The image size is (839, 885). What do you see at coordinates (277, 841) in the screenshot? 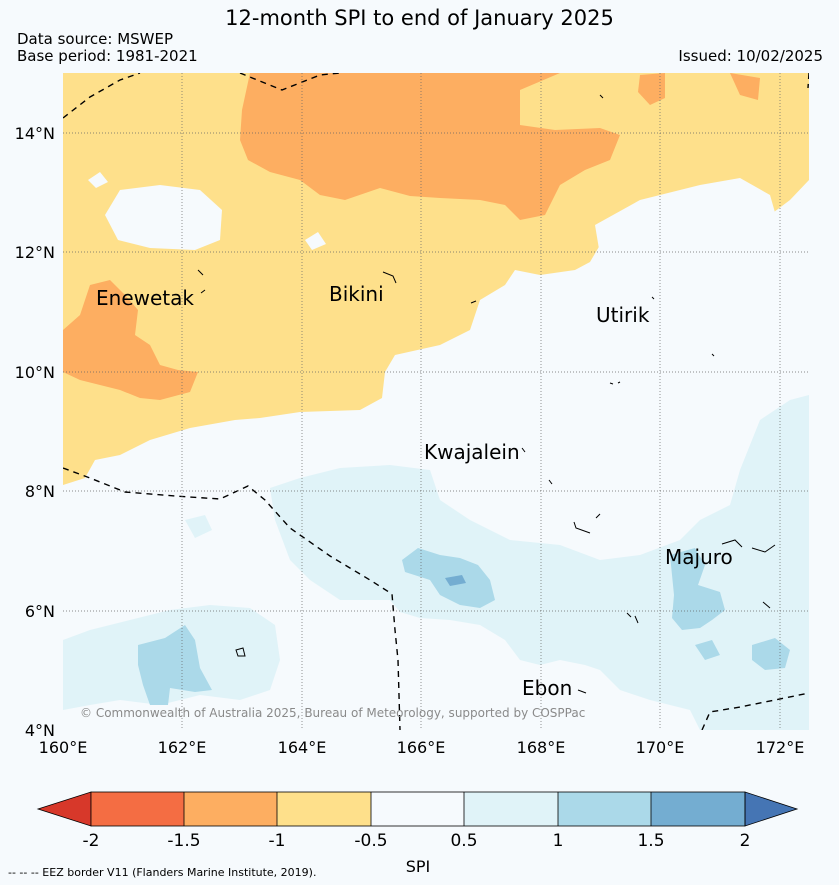
I see `colorbar-tick: -1` at bounding box center [277, 841].